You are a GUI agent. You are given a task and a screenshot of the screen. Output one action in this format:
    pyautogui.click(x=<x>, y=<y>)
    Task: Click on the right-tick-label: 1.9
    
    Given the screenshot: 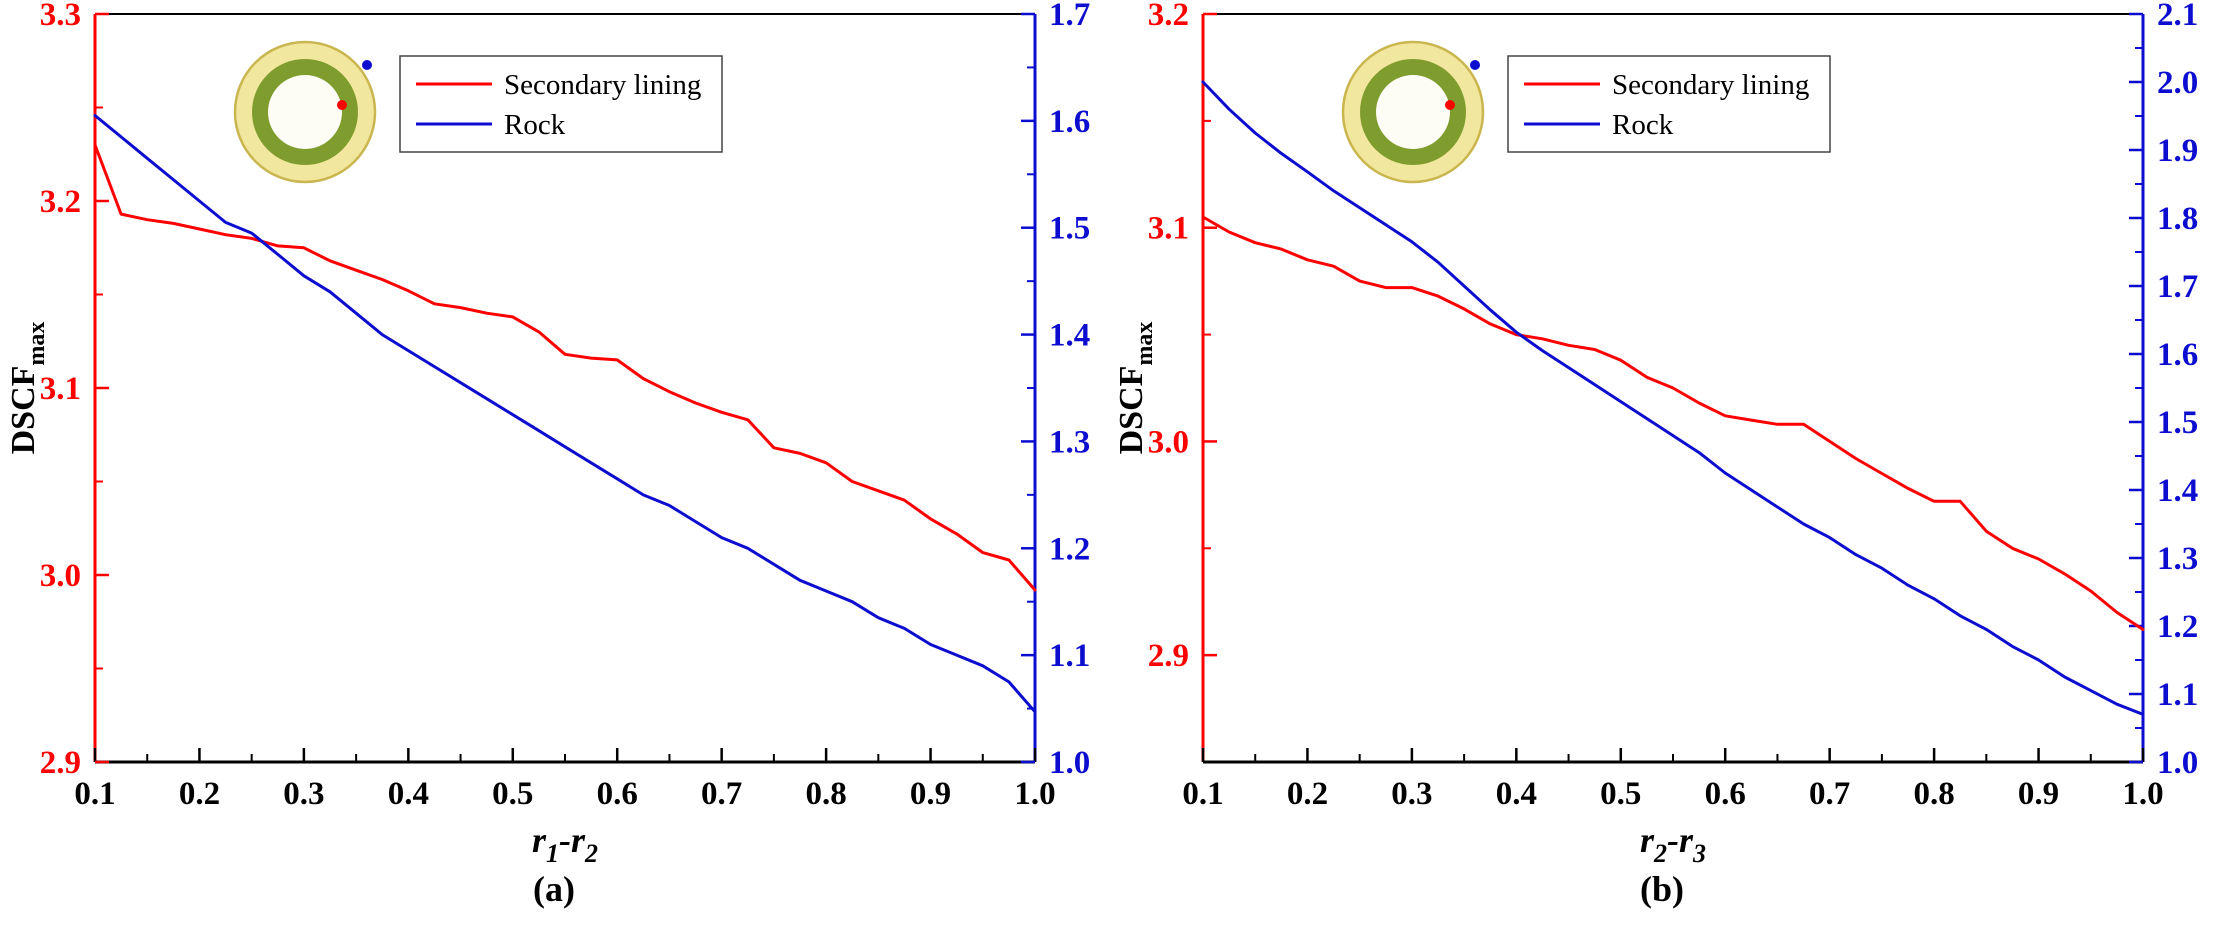 What is the action you would take?
    pyautogui.click(x=2177, y=151)
    